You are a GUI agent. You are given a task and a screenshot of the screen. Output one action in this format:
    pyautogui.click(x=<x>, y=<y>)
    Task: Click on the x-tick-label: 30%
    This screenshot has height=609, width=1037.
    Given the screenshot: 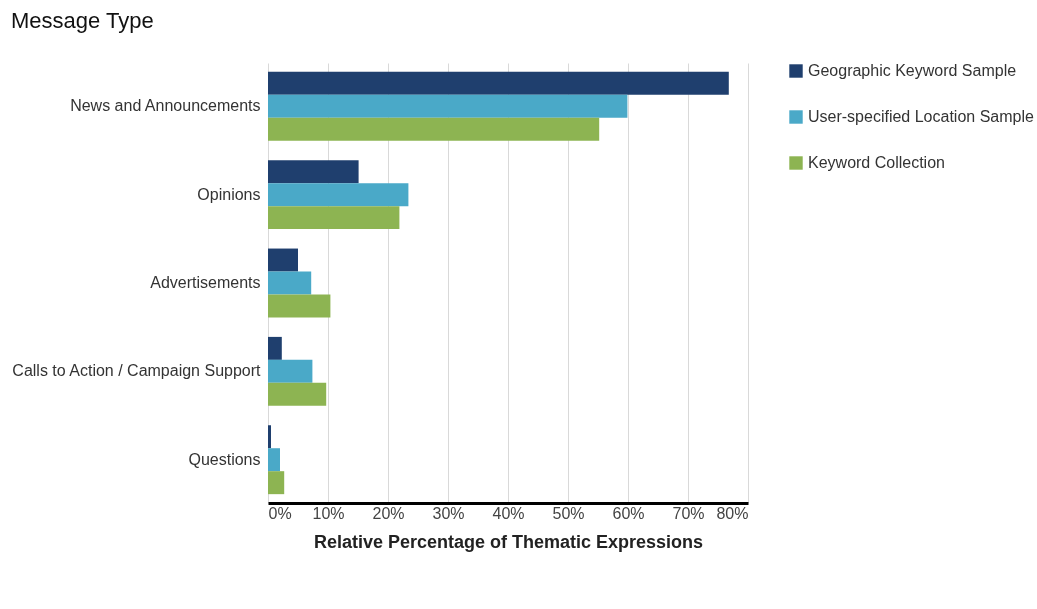 What is the action you would take?
    pyautogui.click(x=448, y=513)
    